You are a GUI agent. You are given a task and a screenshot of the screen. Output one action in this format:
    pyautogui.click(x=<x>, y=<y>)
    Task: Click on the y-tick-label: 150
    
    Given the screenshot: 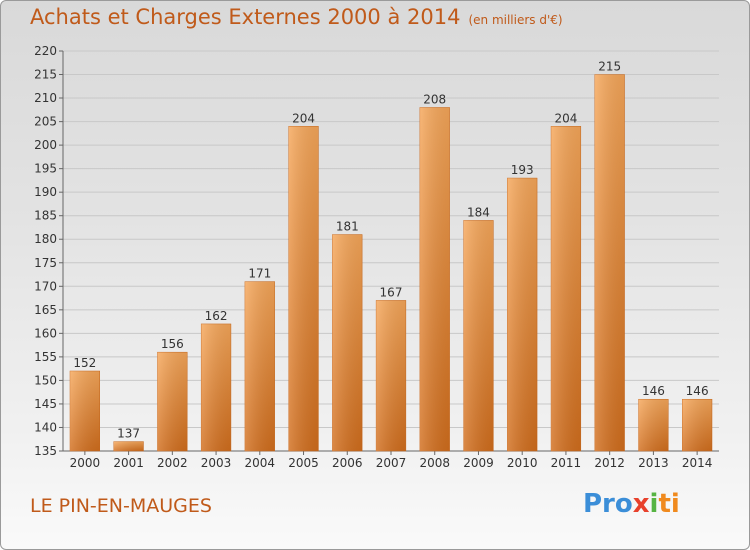 What is the action you would take?
    pyautogui.click(x=45, y=380)
    